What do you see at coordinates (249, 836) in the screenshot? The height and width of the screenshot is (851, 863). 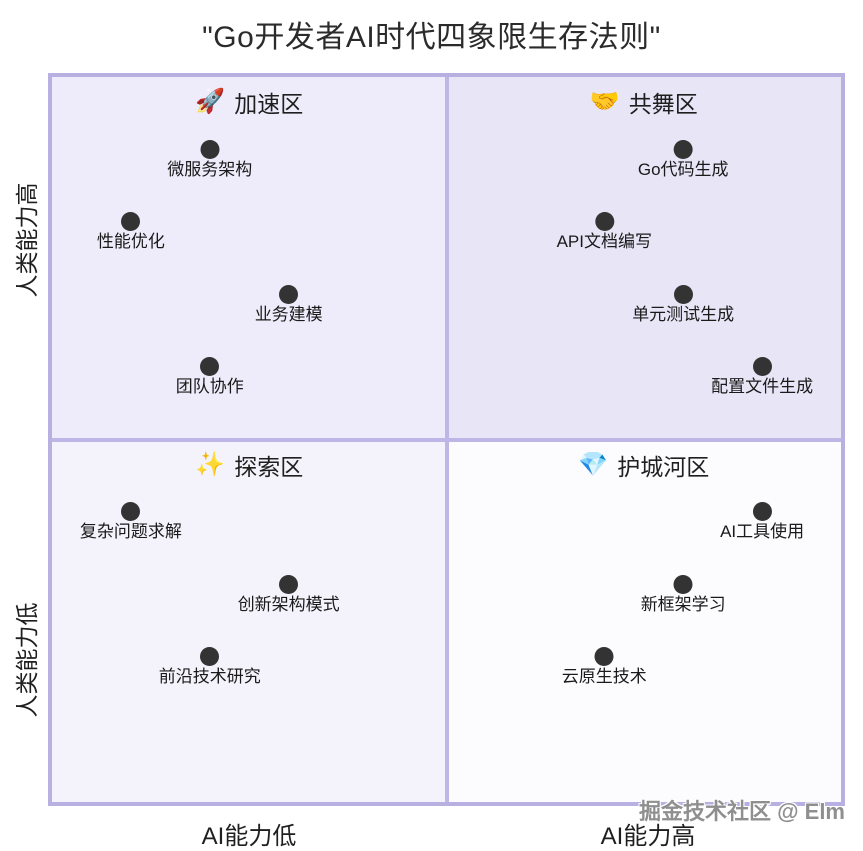 I see `x-axis-label-low: AI能力低` at bounding box center [249, 836].